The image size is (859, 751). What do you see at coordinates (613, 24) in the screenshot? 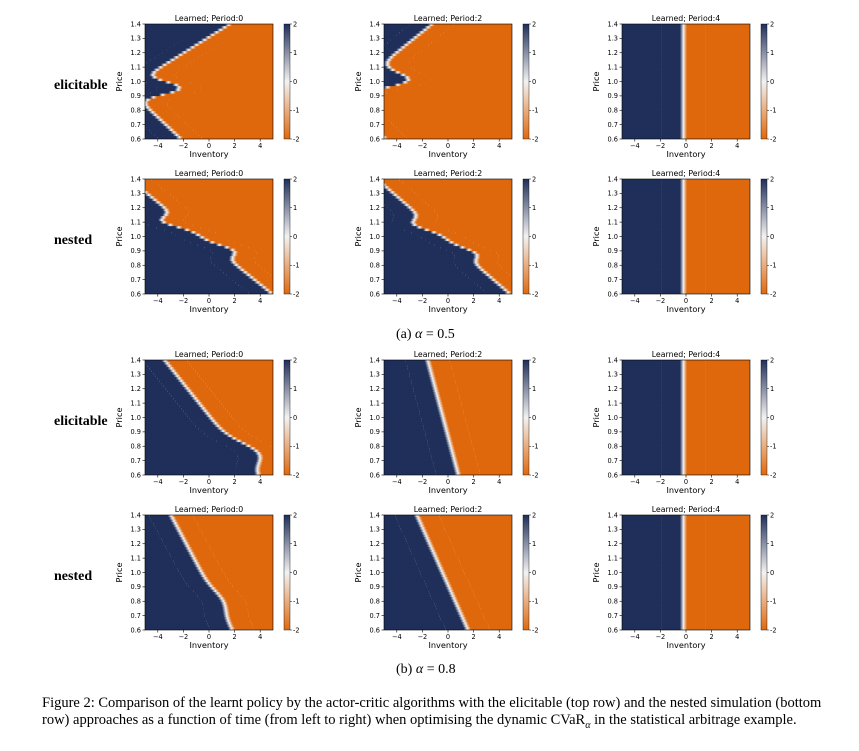
I see `y-tick-label: 1.4` at bounding box center [613, 24].